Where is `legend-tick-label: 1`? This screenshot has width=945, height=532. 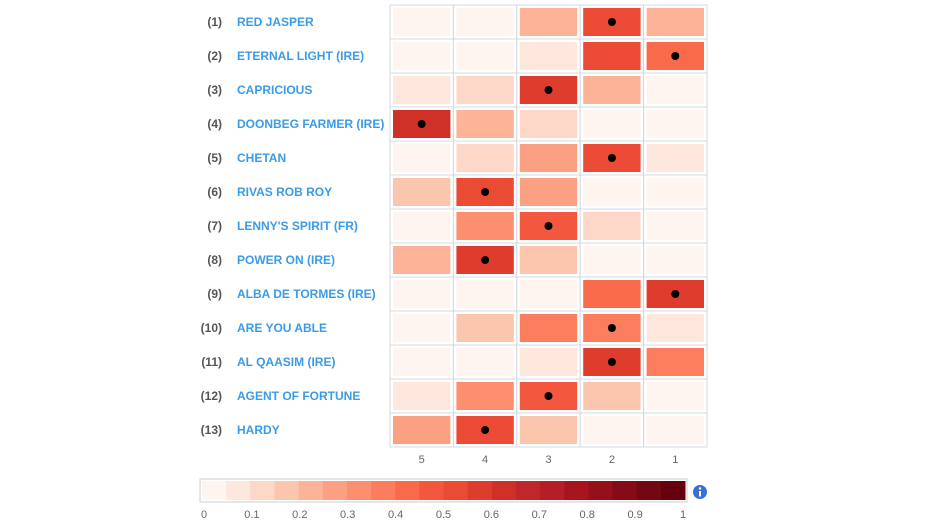
legend-tick-label: 1 is located at coordinates (683, 515).